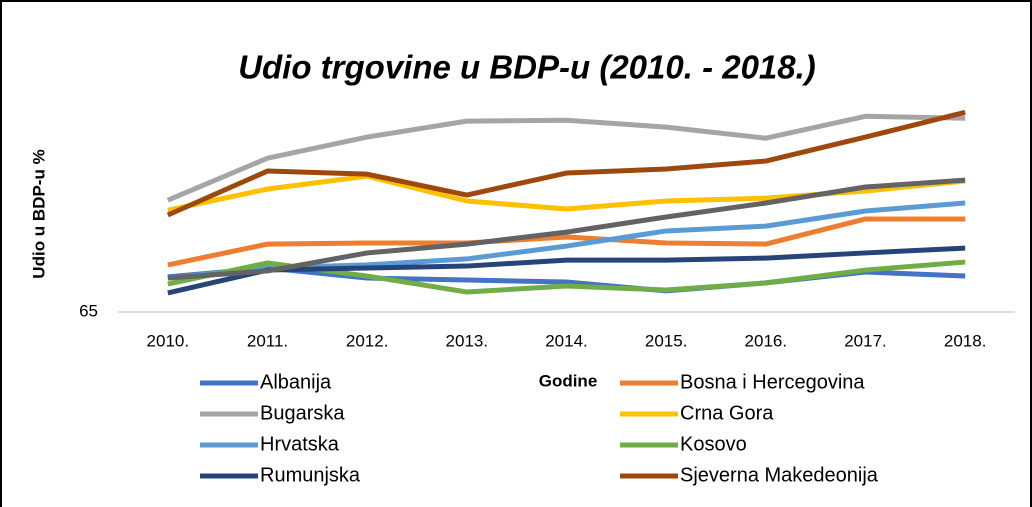  I want to click on x-axis-label: Godine, so click(568, 380).